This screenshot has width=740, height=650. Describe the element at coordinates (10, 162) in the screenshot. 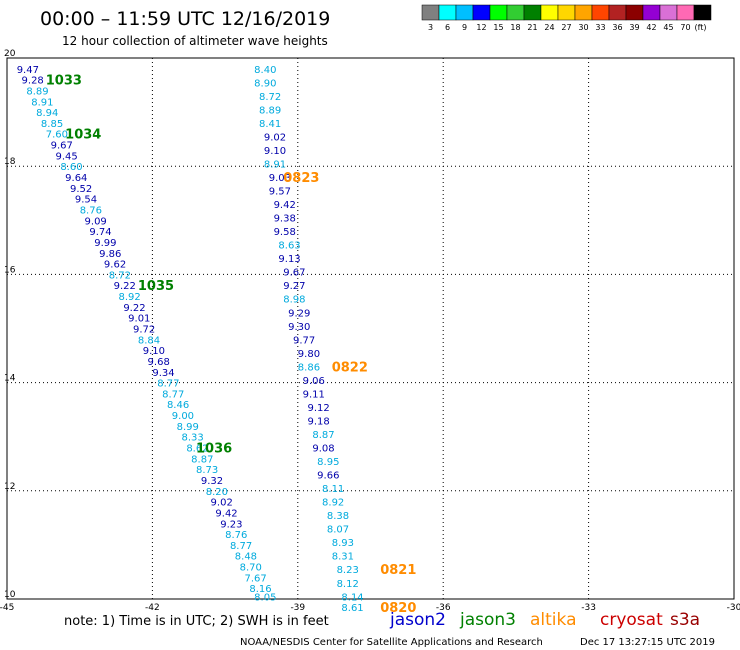

I see `y-tick-label: 18` at that location.